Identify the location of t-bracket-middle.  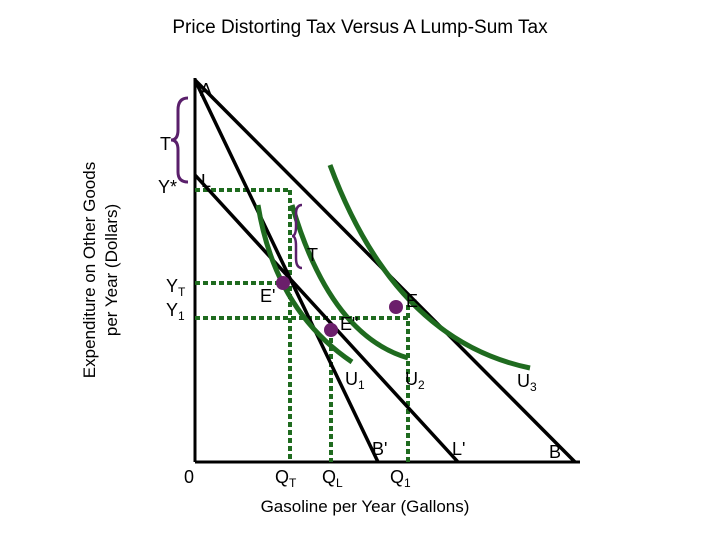
(297, 236).